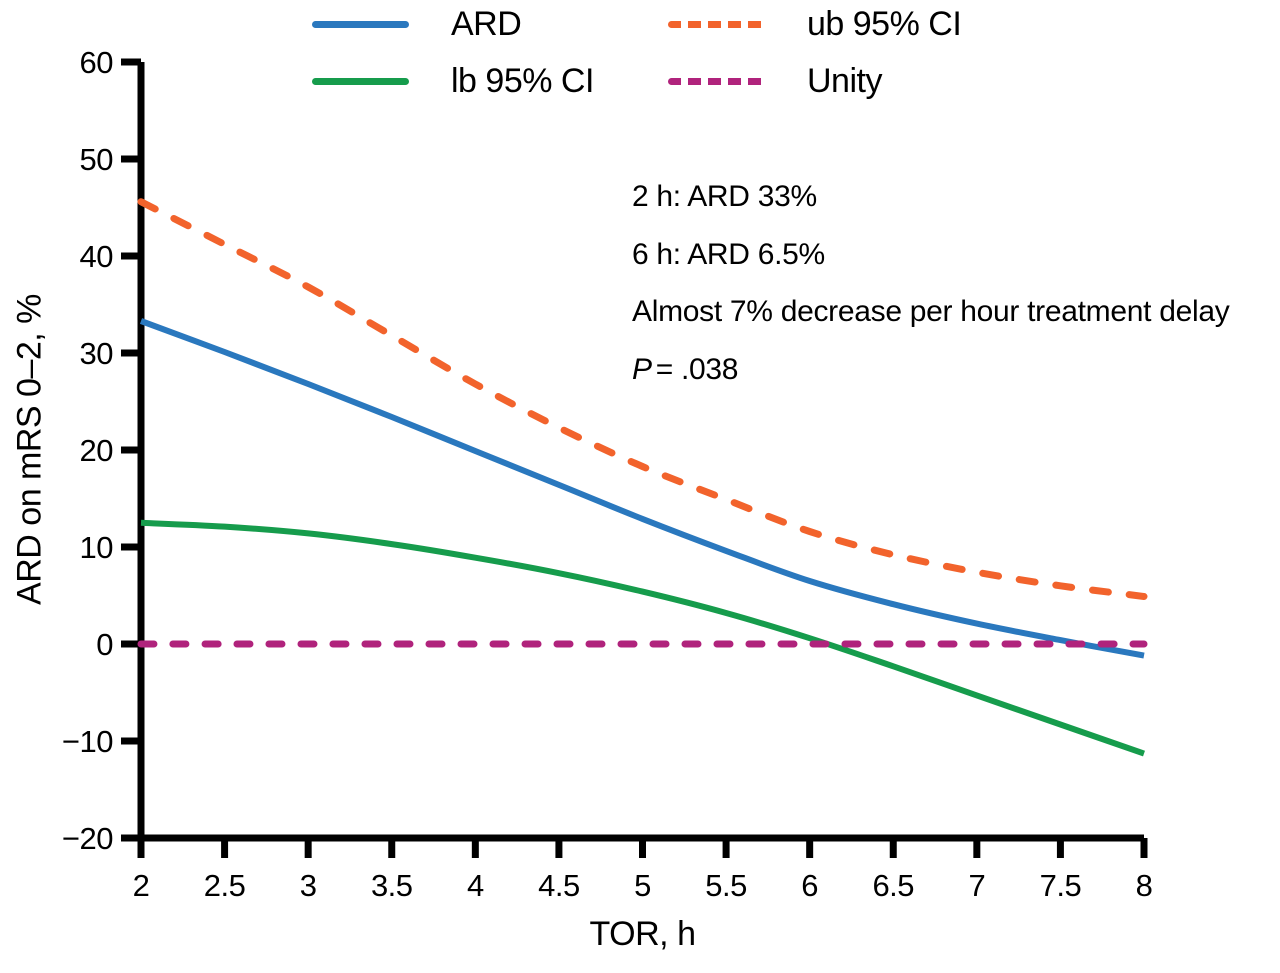 This screenshot has height=973, width=1280. What do you see at coordinates (97, 353) in the screenshot?
I see `y-axis-tick-label: 30` at bounding box center [97, 353].